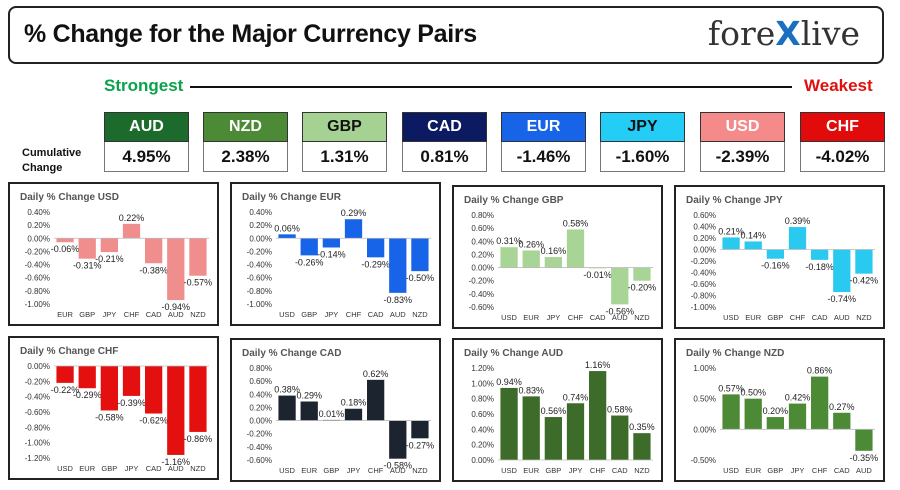 The height and width of the screenshot is (490, 900). I want to click on x-category-label: JPY, so click(798, 470).